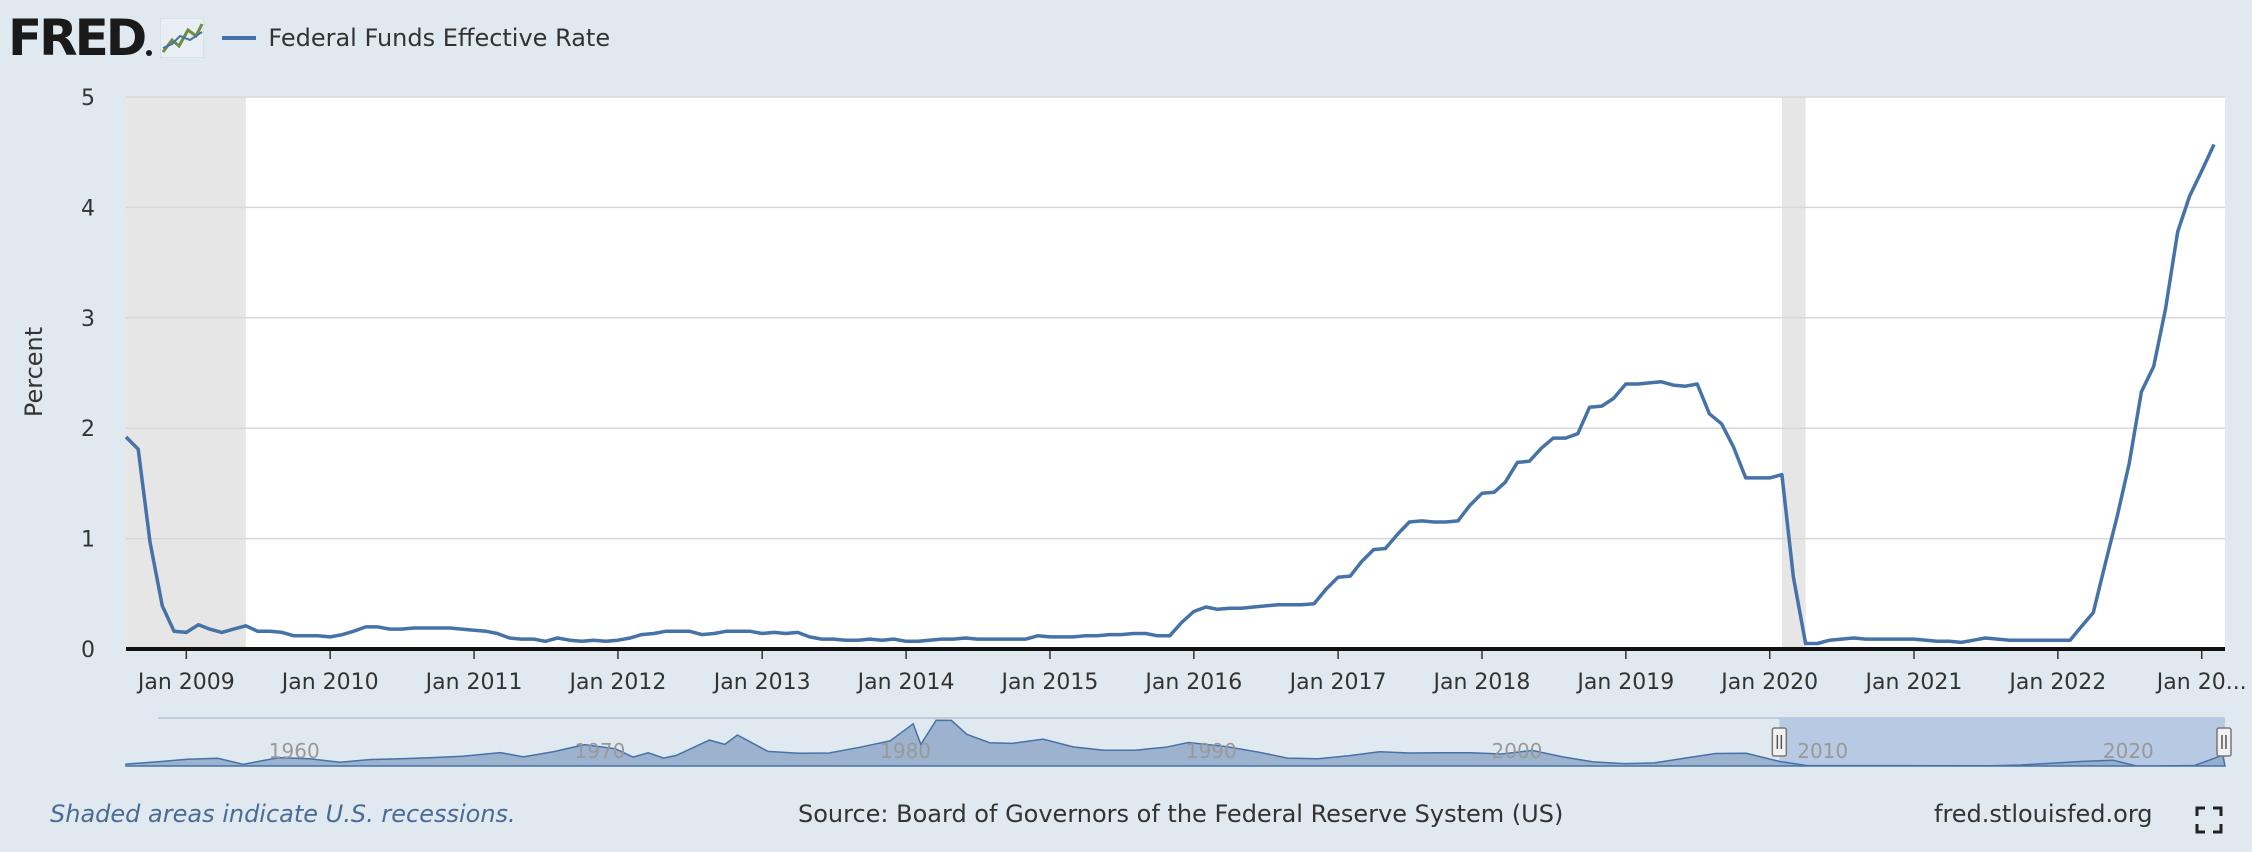 The width and height of the screenshot is (2252, 852). Describe the element at coordinates (185, 682) in the screenshot. I see `x-tick-label: Jan 2009` at that location.